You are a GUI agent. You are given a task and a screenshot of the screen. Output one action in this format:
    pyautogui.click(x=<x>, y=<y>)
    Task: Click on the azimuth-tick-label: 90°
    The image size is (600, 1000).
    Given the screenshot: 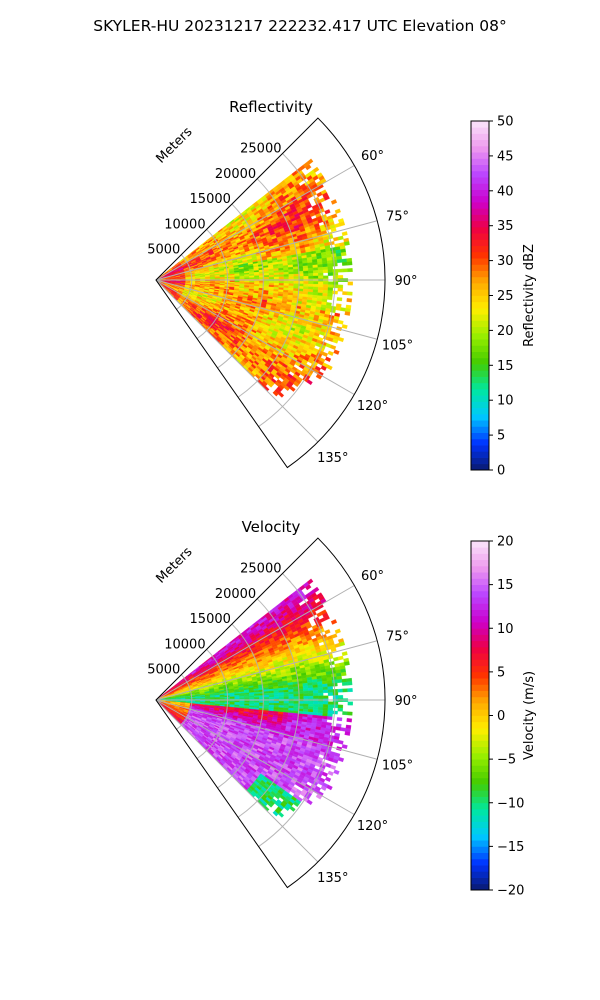 What is the action you would take?
    pyautogui.click(x=405, y=281)
    